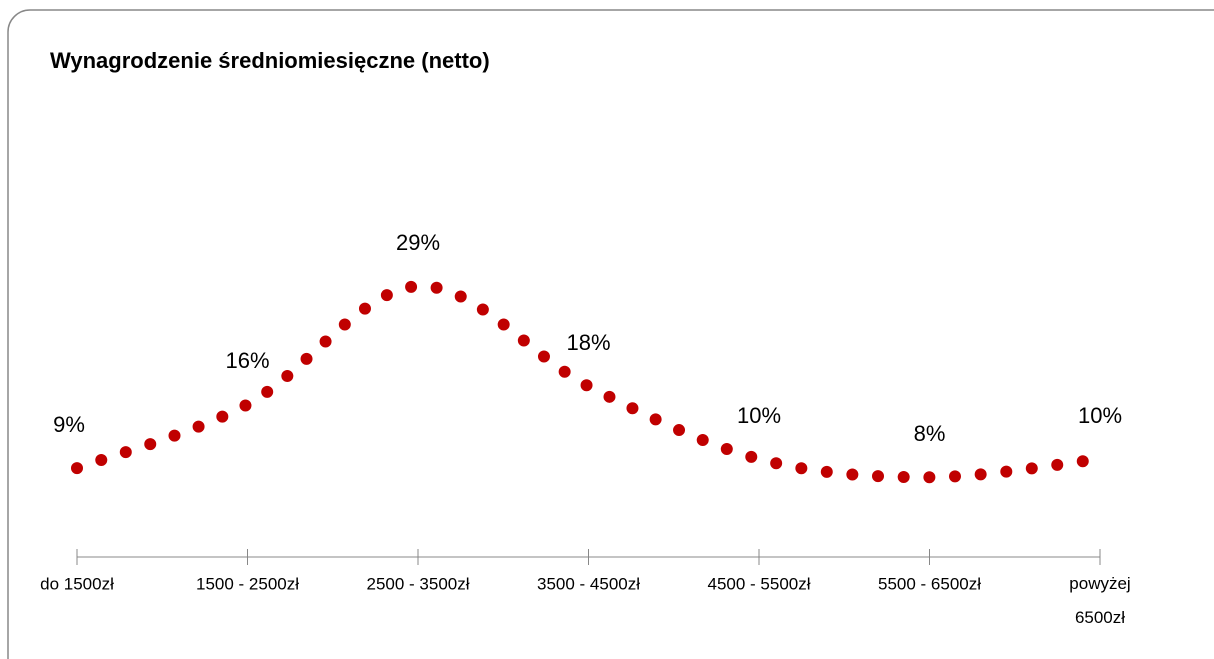 Image resolution: width=1214 pixels, height=659 pixels. I want to click on chart-title: Wynagrodzenie średniomiesięczne (netto), so click(270, 60).